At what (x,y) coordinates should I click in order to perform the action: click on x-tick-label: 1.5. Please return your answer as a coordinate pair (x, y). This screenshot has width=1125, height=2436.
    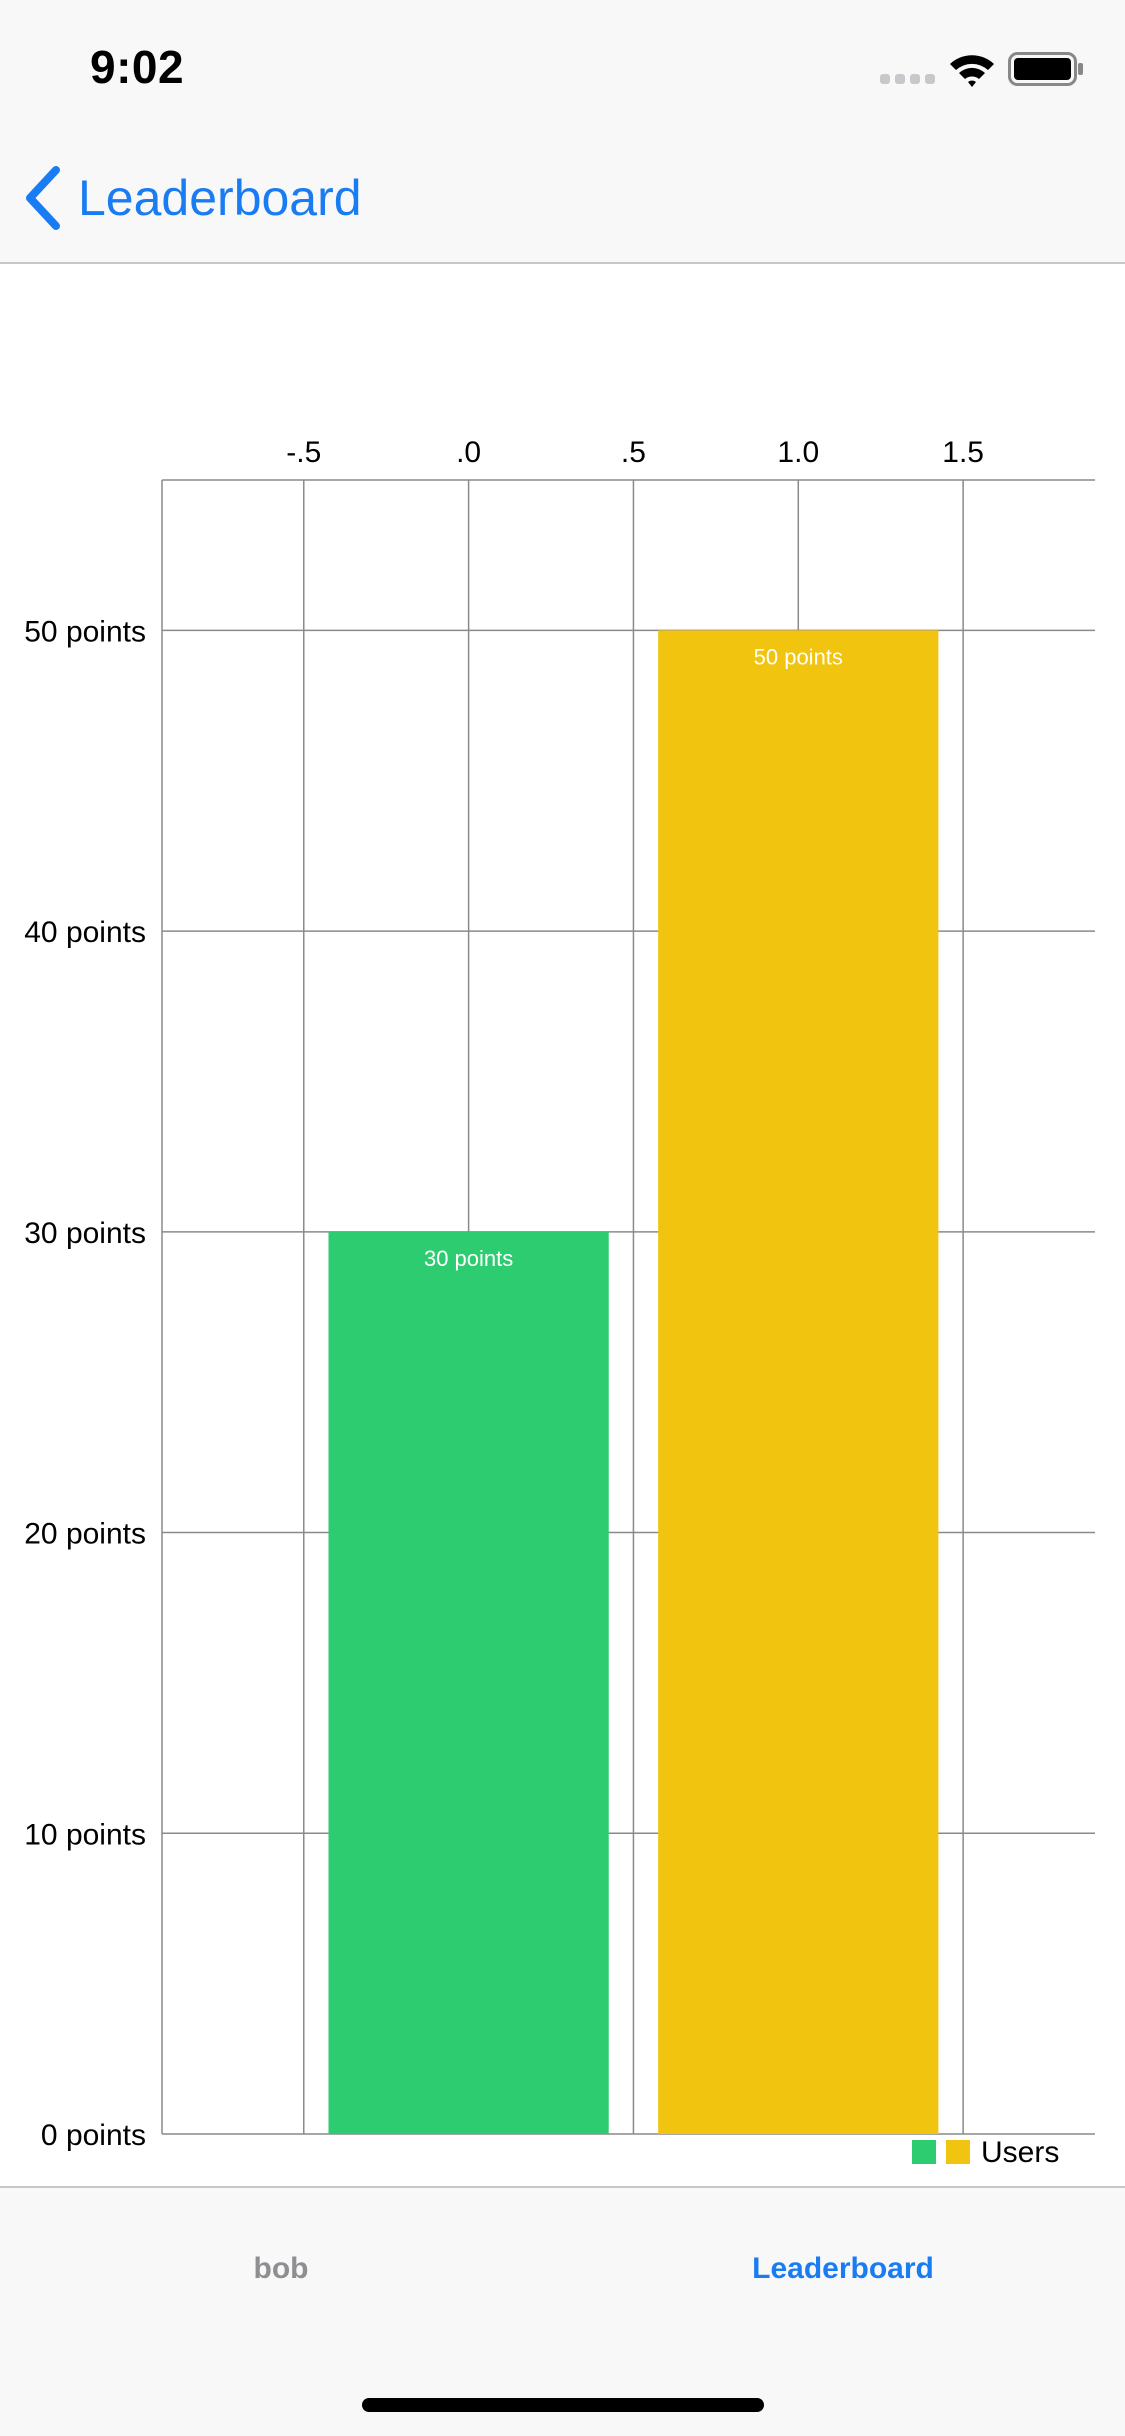
    Looking at the image, I should click on (963, 452).